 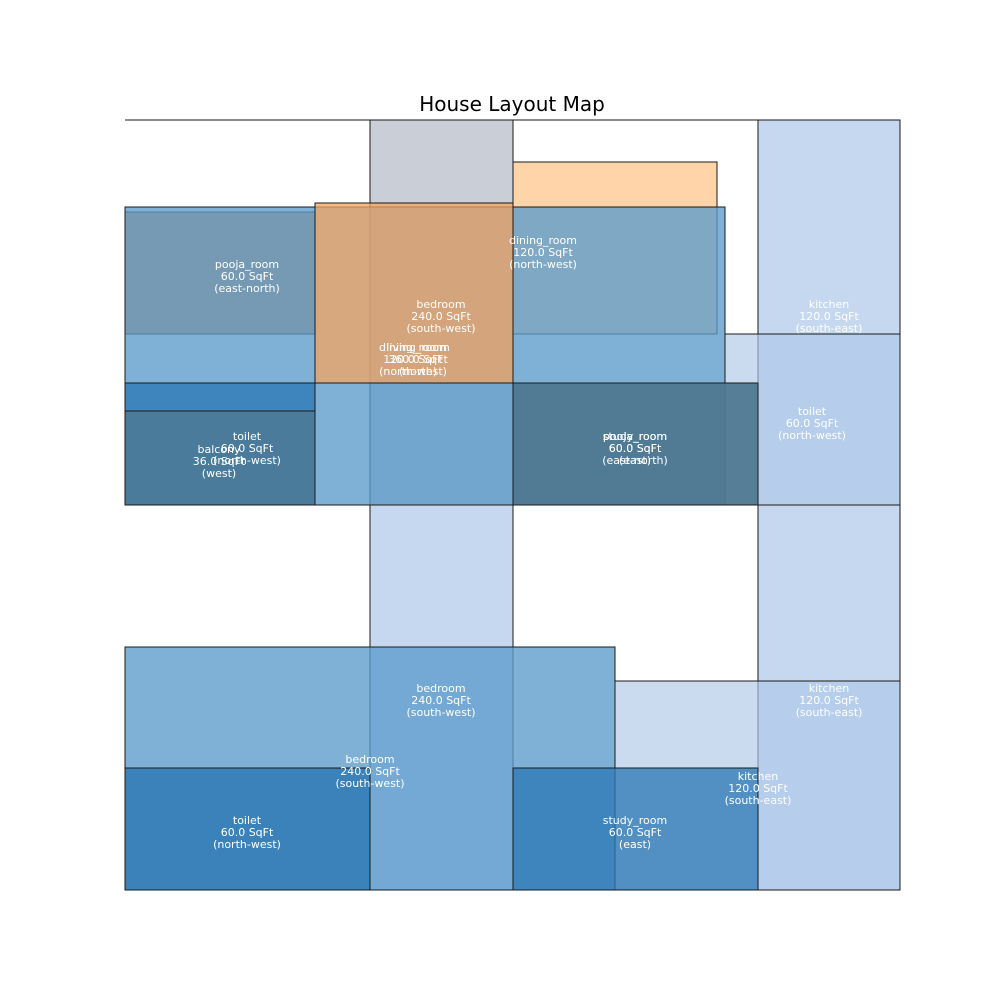 I want to click on room-label-9: pooja_room 60.0 SqFt (east-north), so click(x=635, y=448).